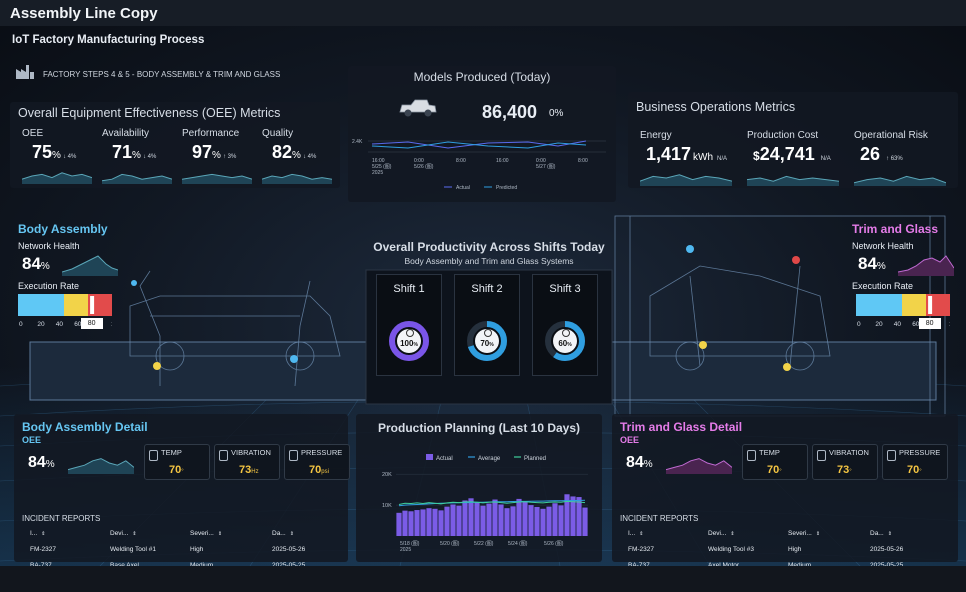  What do you see at coordinates (85, 427) in the screenshot?
I see `detail-title: Body Assembly Detail` at bounding box center [85, 427].